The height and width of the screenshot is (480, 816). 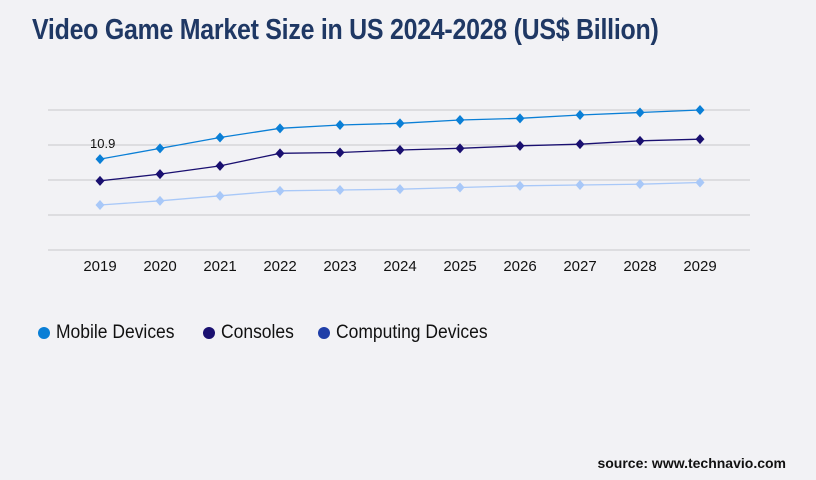 What do you see at coordinates (339, 266) in the screenshot?
I see `x-tick-label: 2023` at bounding box center [339, 266].